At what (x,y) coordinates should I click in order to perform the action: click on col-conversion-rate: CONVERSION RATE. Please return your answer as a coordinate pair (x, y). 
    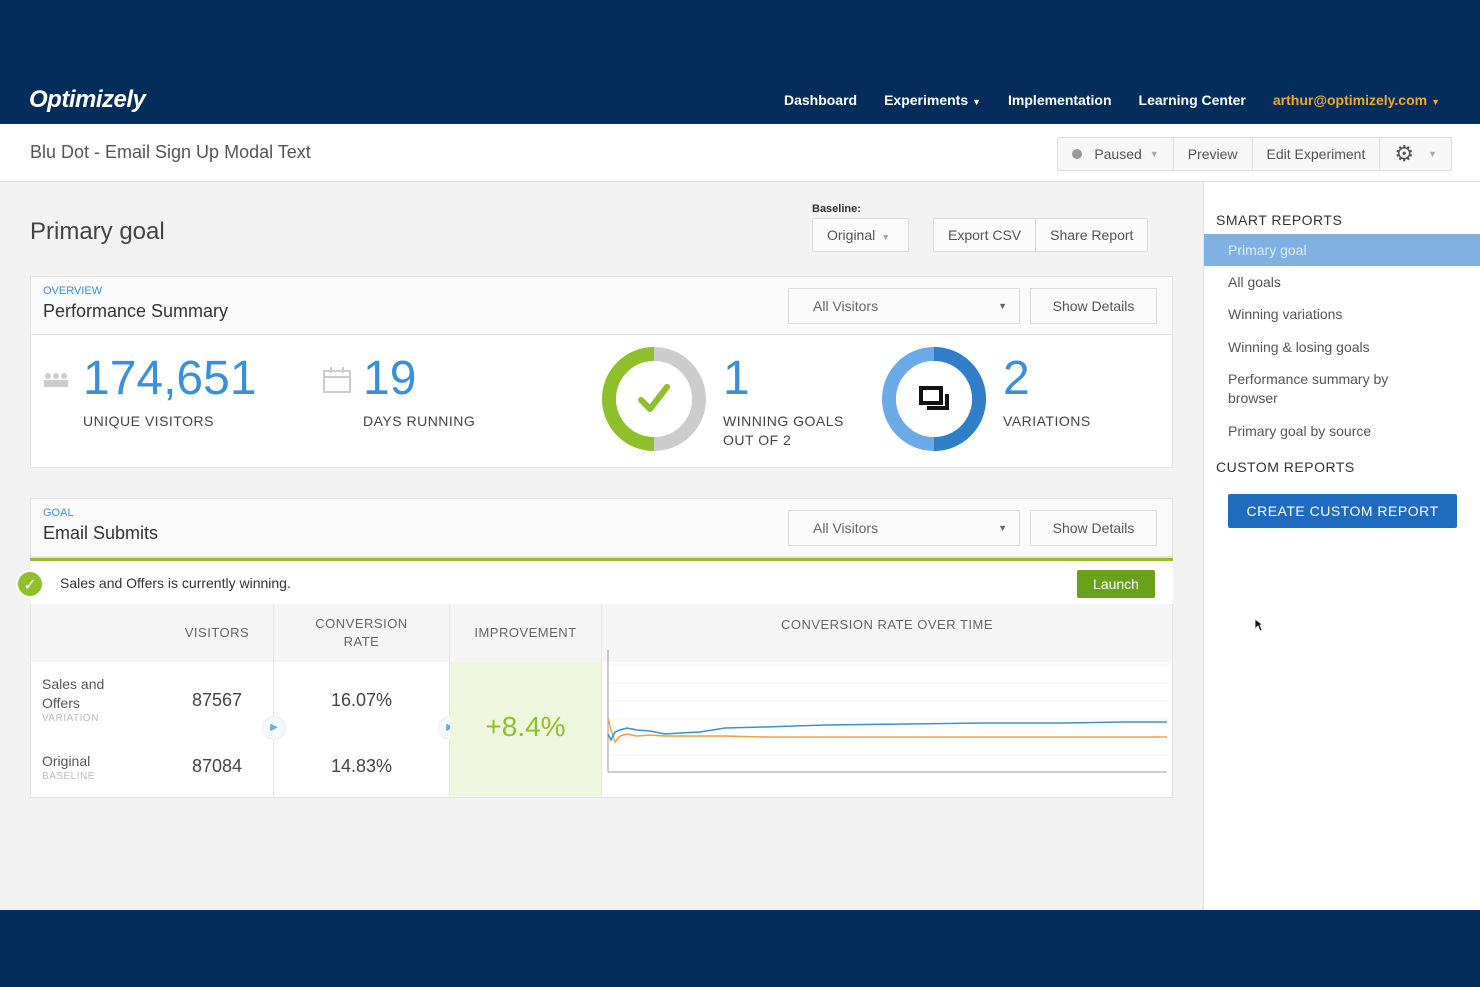
    Looking at the image, I should click on (361, 633).